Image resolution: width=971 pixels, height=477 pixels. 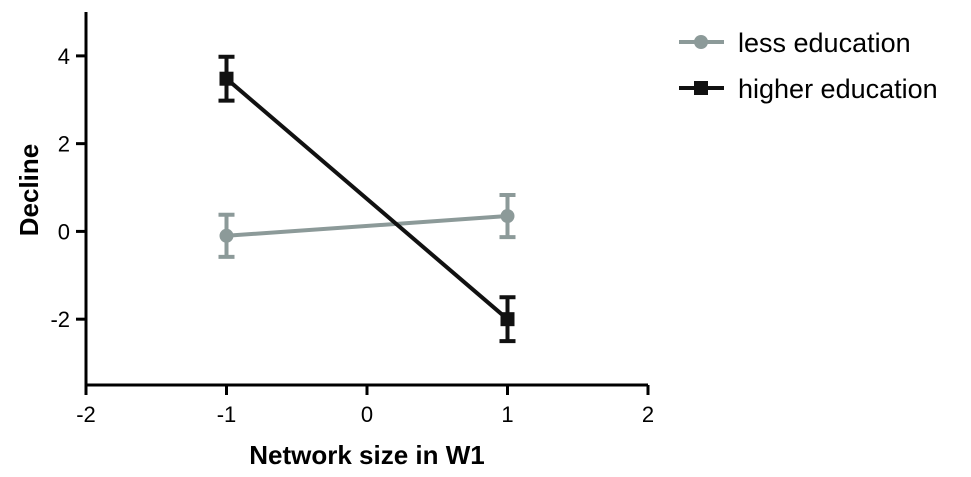 I want to click on legend-label: less education, so click(x=824, y=43).